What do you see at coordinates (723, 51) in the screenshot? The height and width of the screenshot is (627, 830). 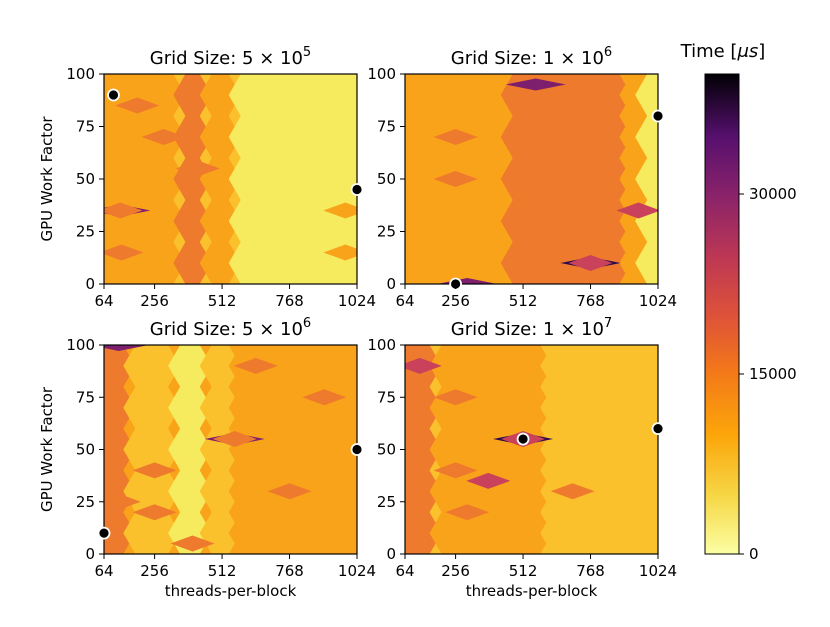 I see `colorbar-title: Time [μs]` at bounding box center [723, 51].